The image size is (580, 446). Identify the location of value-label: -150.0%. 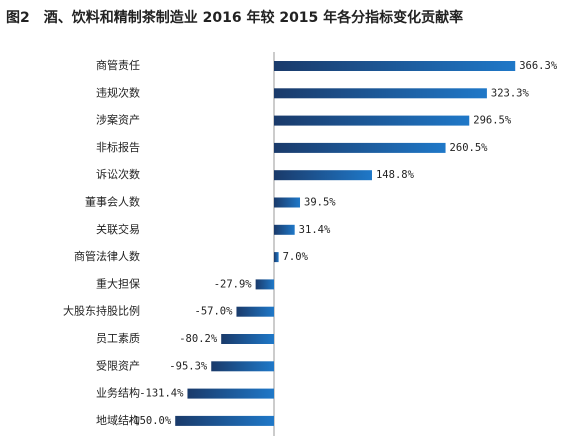
(149, 421).